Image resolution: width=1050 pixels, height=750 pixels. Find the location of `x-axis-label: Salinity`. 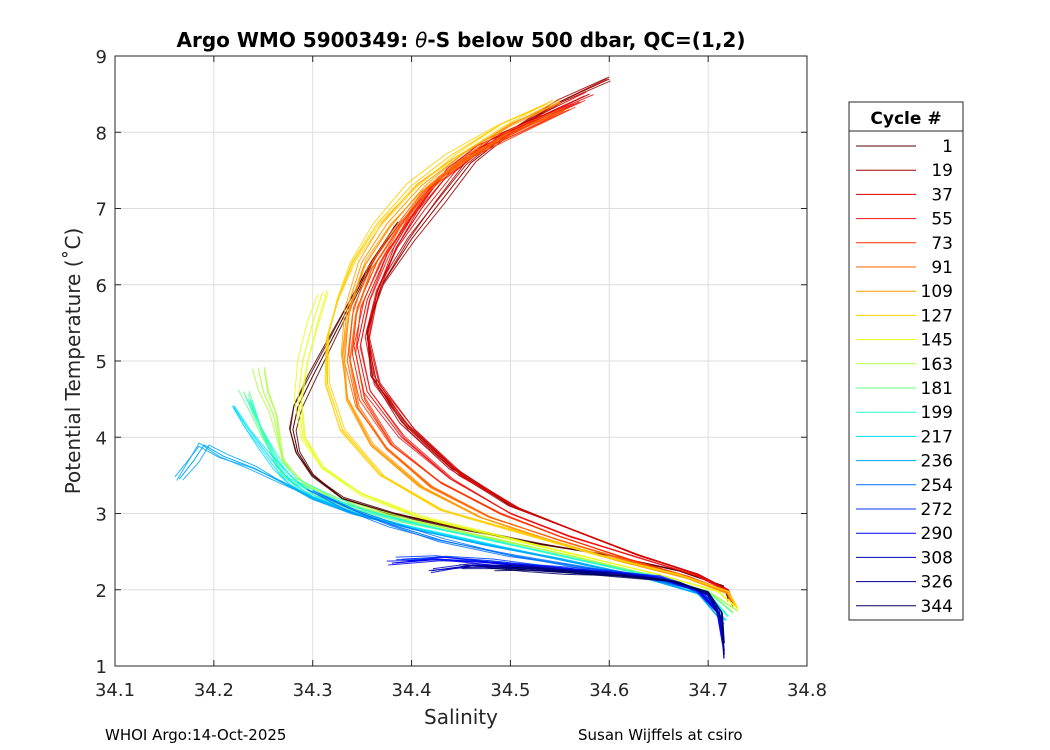

x-axis-label: Salinity is located at coordinates (461, 717).